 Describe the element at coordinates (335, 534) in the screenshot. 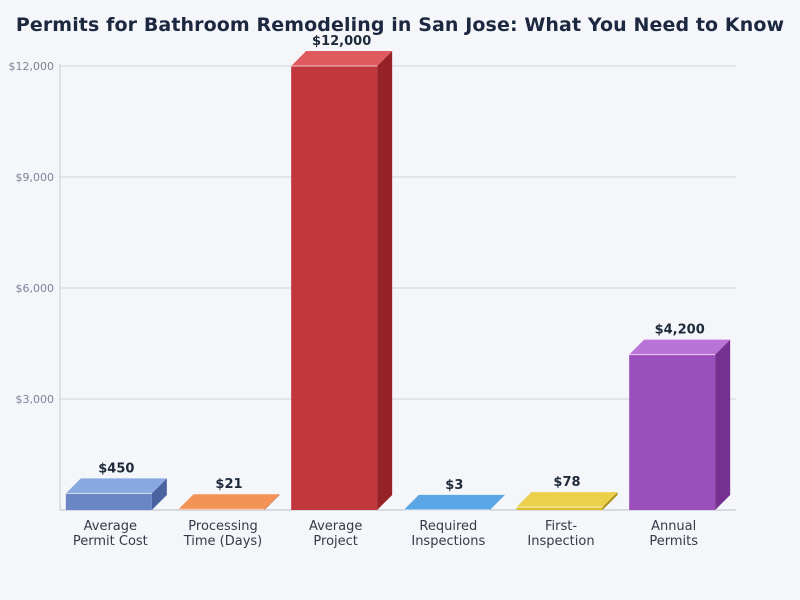

I see `x-tick-label: Average Project` at that location.